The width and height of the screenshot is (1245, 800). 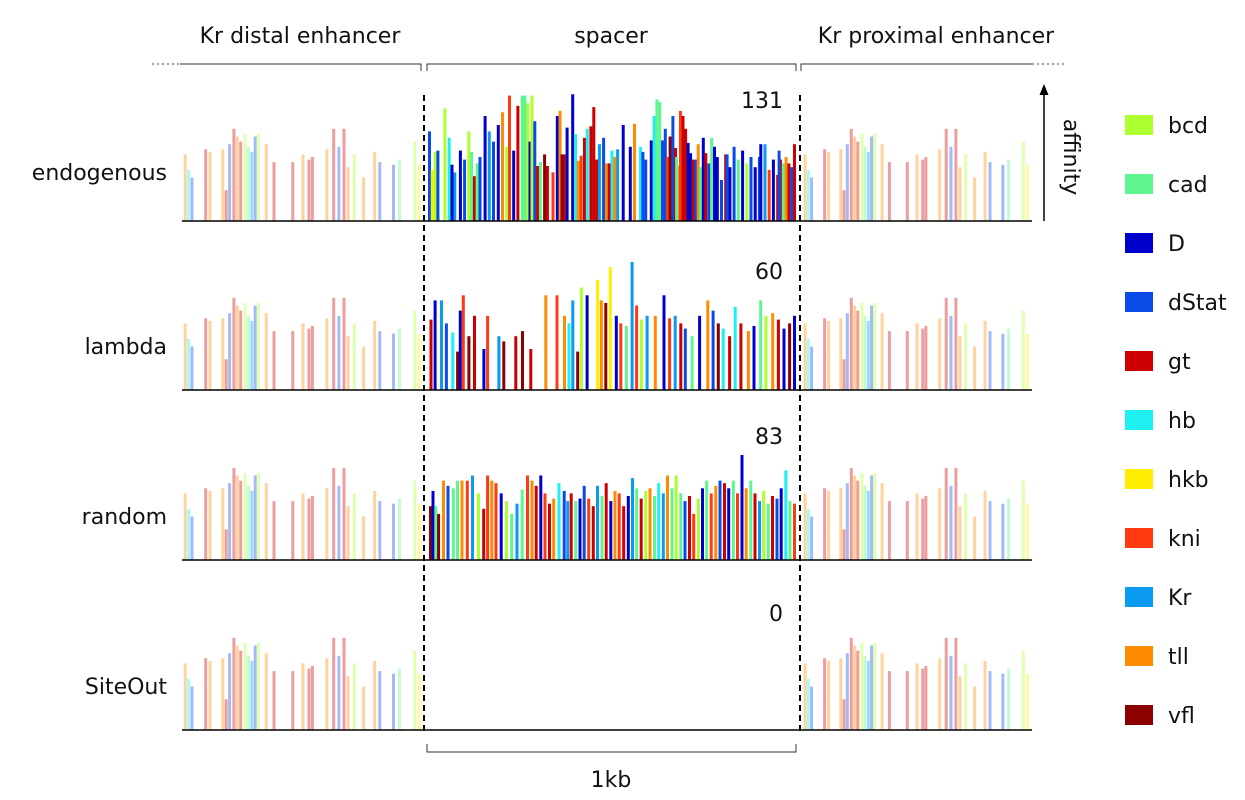 I want to click on legend-label-dstat: dStat, so click(x=1197, y=303).